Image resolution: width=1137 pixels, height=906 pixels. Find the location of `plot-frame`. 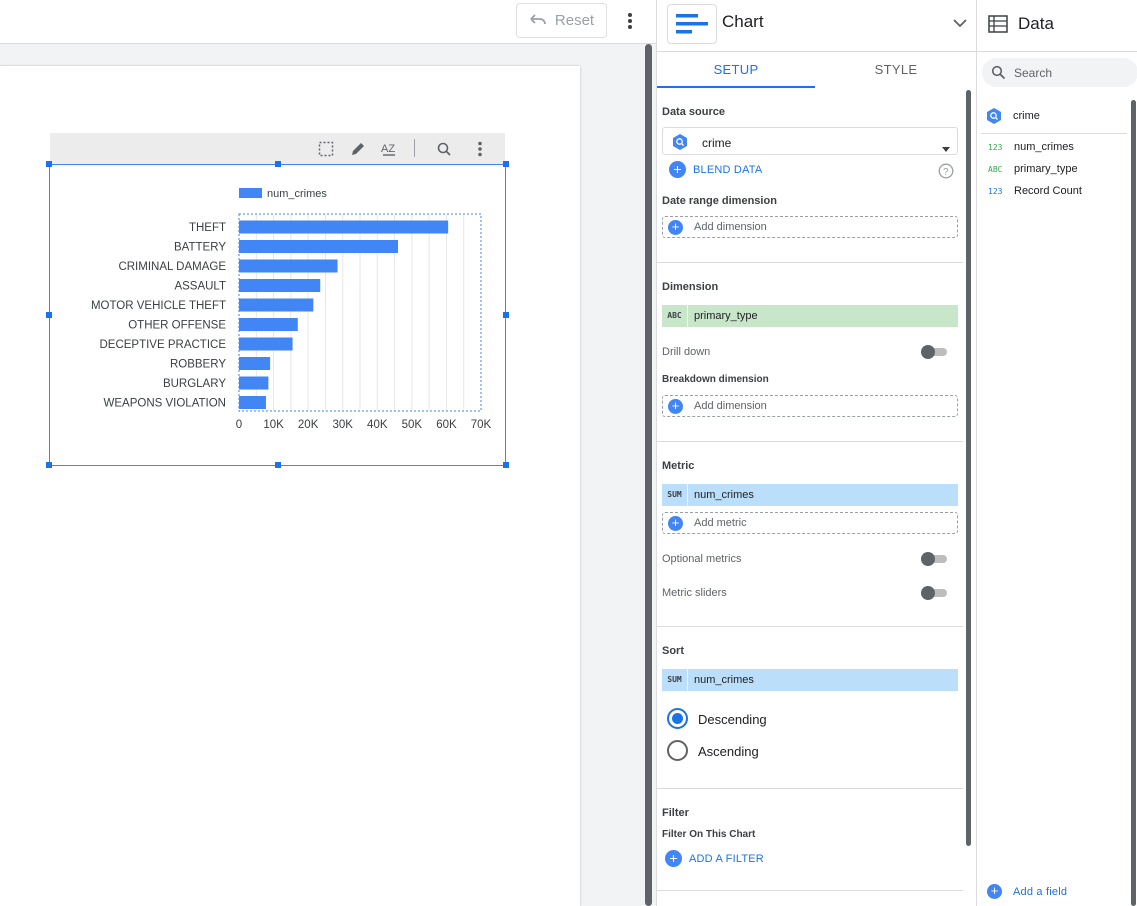

plot-frame is located at coordinates (360, 312).